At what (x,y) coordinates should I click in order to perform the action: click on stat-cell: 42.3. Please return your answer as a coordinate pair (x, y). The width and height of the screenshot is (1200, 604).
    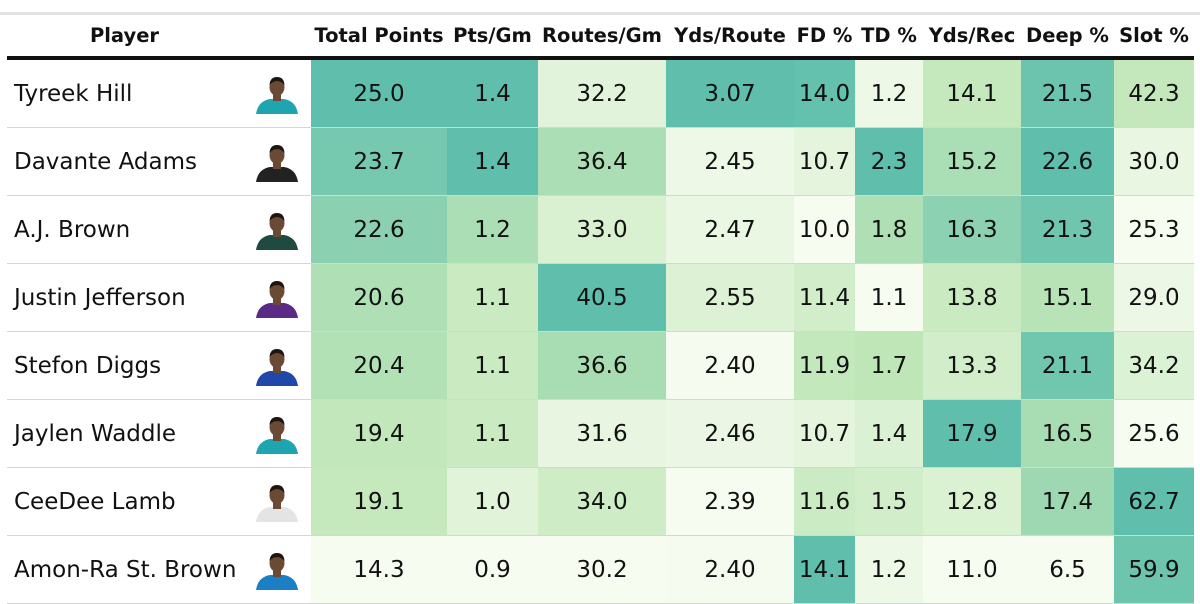
    Looking at the image, I should click on (1154, 93).